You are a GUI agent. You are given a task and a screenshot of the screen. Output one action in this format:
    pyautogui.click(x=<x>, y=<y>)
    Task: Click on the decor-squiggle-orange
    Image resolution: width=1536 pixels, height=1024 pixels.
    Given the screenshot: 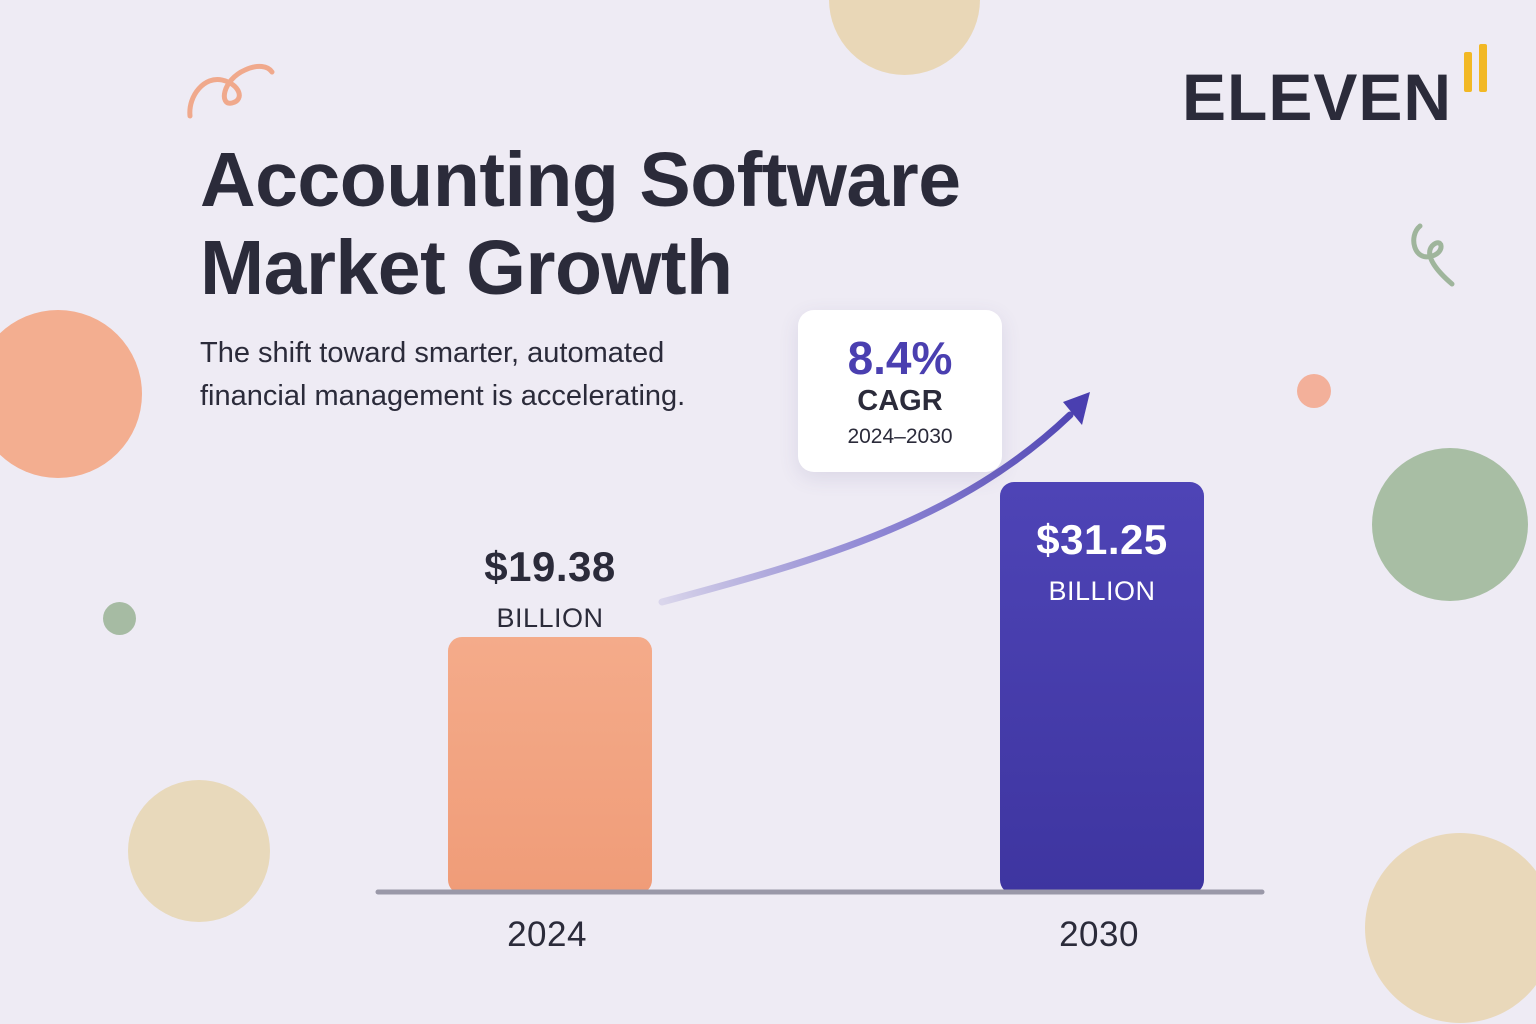 What is the action you would take?
    pyautogui.click(x=231, y=91)
    